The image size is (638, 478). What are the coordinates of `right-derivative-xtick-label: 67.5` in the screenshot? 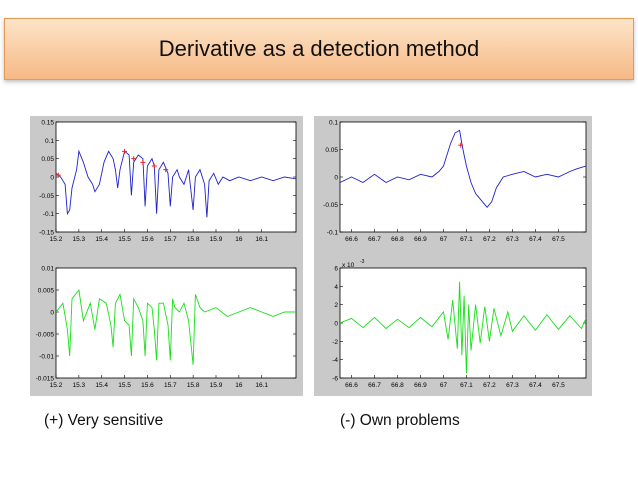 It's located at (558, 385).